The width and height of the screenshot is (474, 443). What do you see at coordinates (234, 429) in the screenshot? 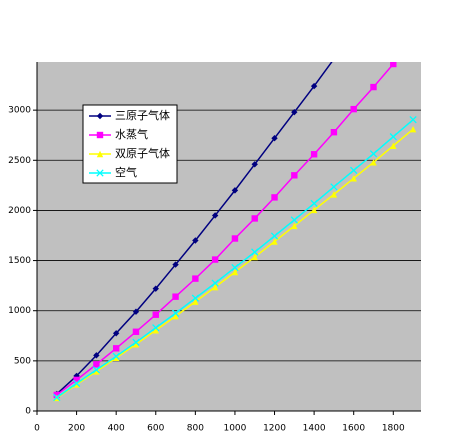
I see `x-tick-label: 1000` at bounding box center [234, 429].